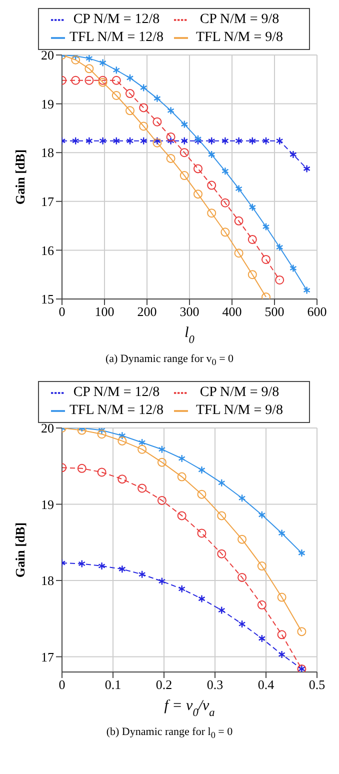 This screenshot has width=339, height=774. What do you see at coordinates (215, 684) in the screenshot?
I see `x-tick-label: 0.3` at bounding box center [215, 684].